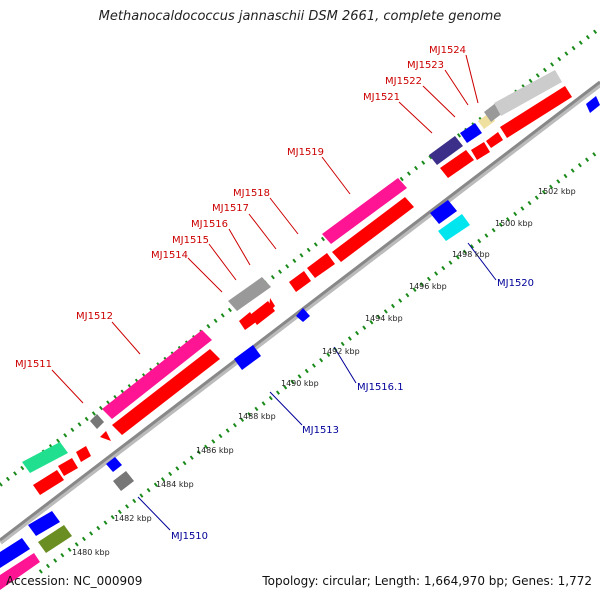 The height and width of the screenshot is (600, 600). I want to click on gene-olive-left, so click(55, 539).